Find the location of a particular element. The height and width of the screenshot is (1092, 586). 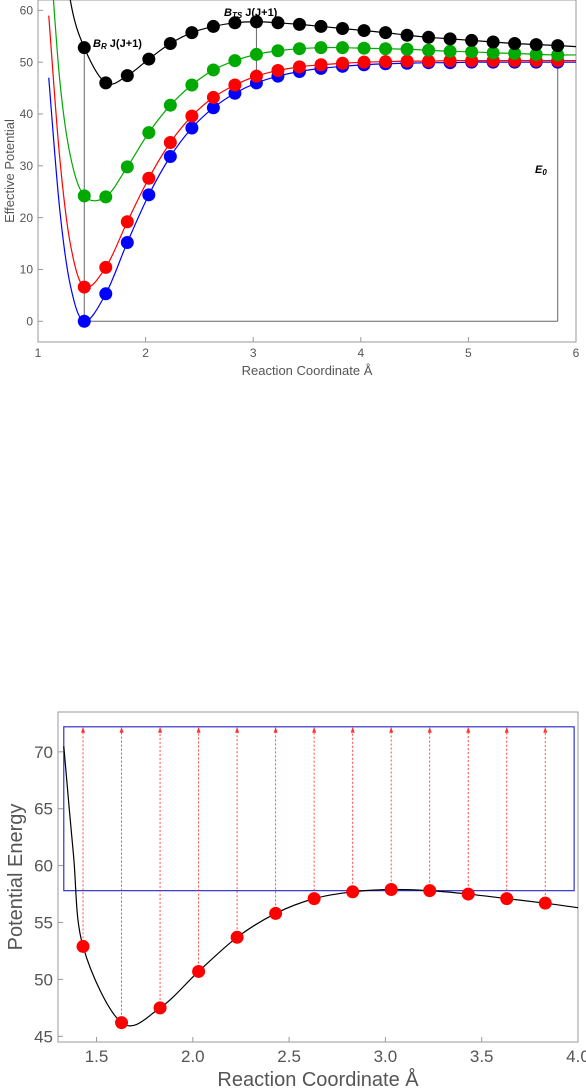

x-tick-label: 5 is located at coordinates (468, 353).